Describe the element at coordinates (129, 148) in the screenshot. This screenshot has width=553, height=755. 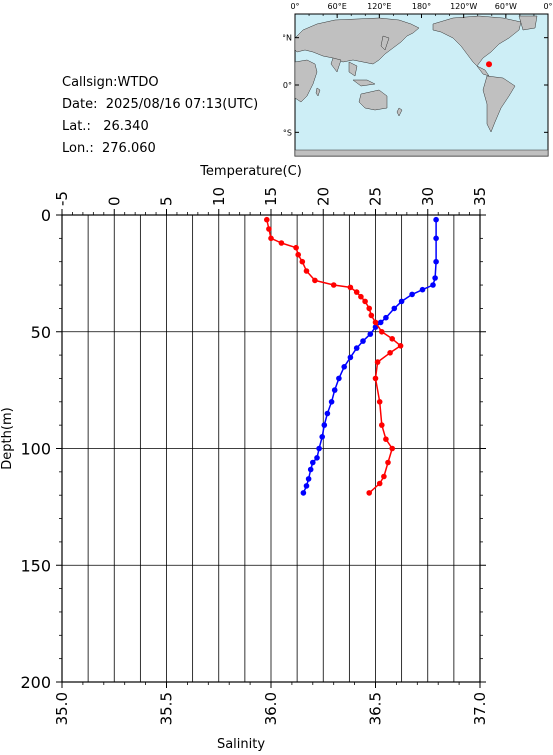
I see `lon-value: 276.060` at that location.